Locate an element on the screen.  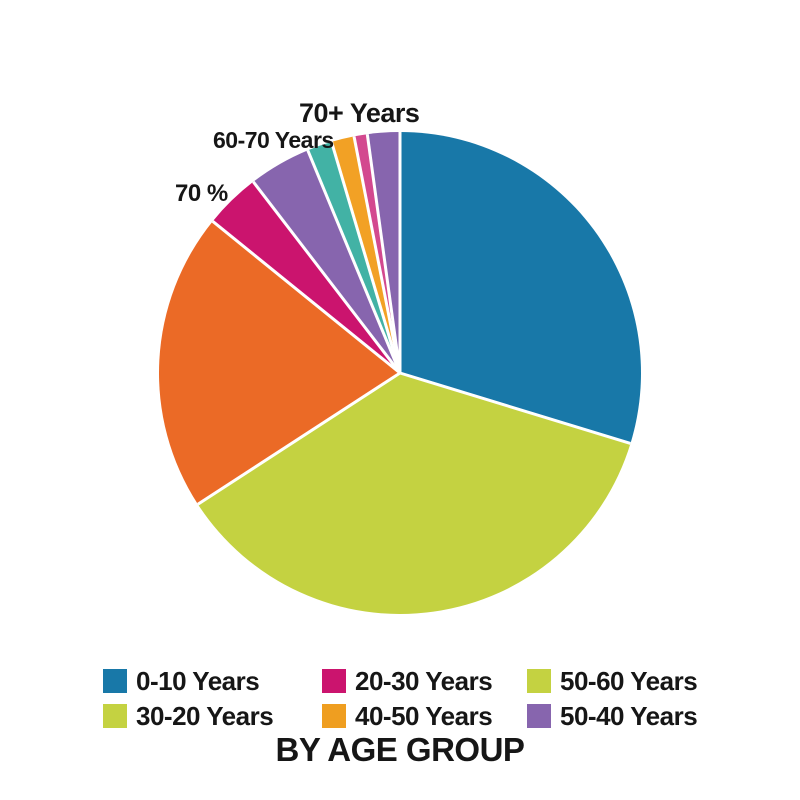
legend-swatch-orange is located at coordinates (334, 715).